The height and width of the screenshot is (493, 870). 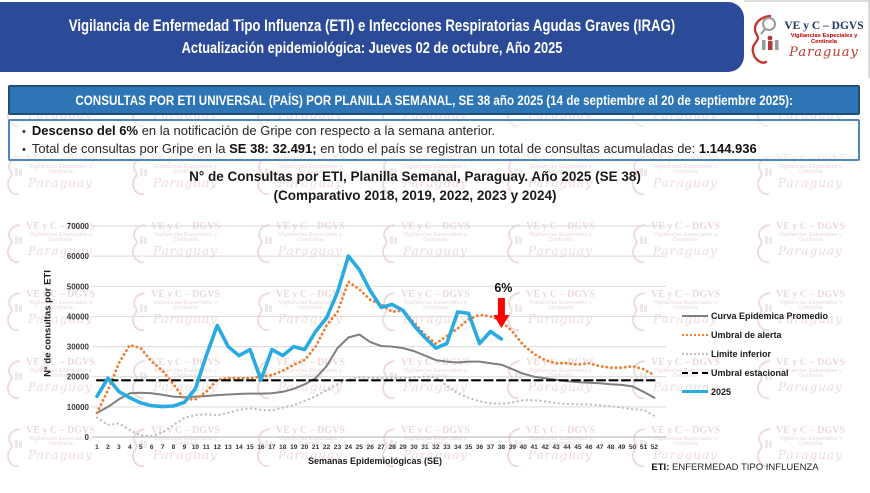 I want to click on highlight-2-bold-1: SE 38: 32.491;, so click(x=273, y=148).